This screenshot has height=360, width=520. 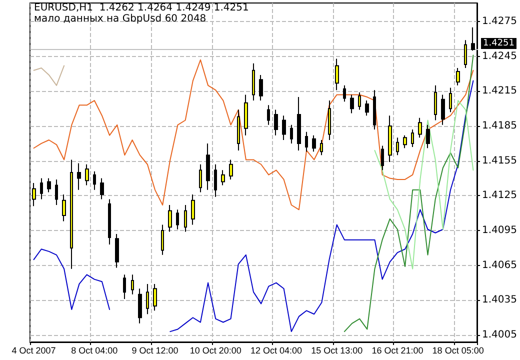 What do you see at coordinates (155, 351) in the screenshot?
I see `x-tick-label: 9 Oct 12:00` at bounding box center [155, 351].